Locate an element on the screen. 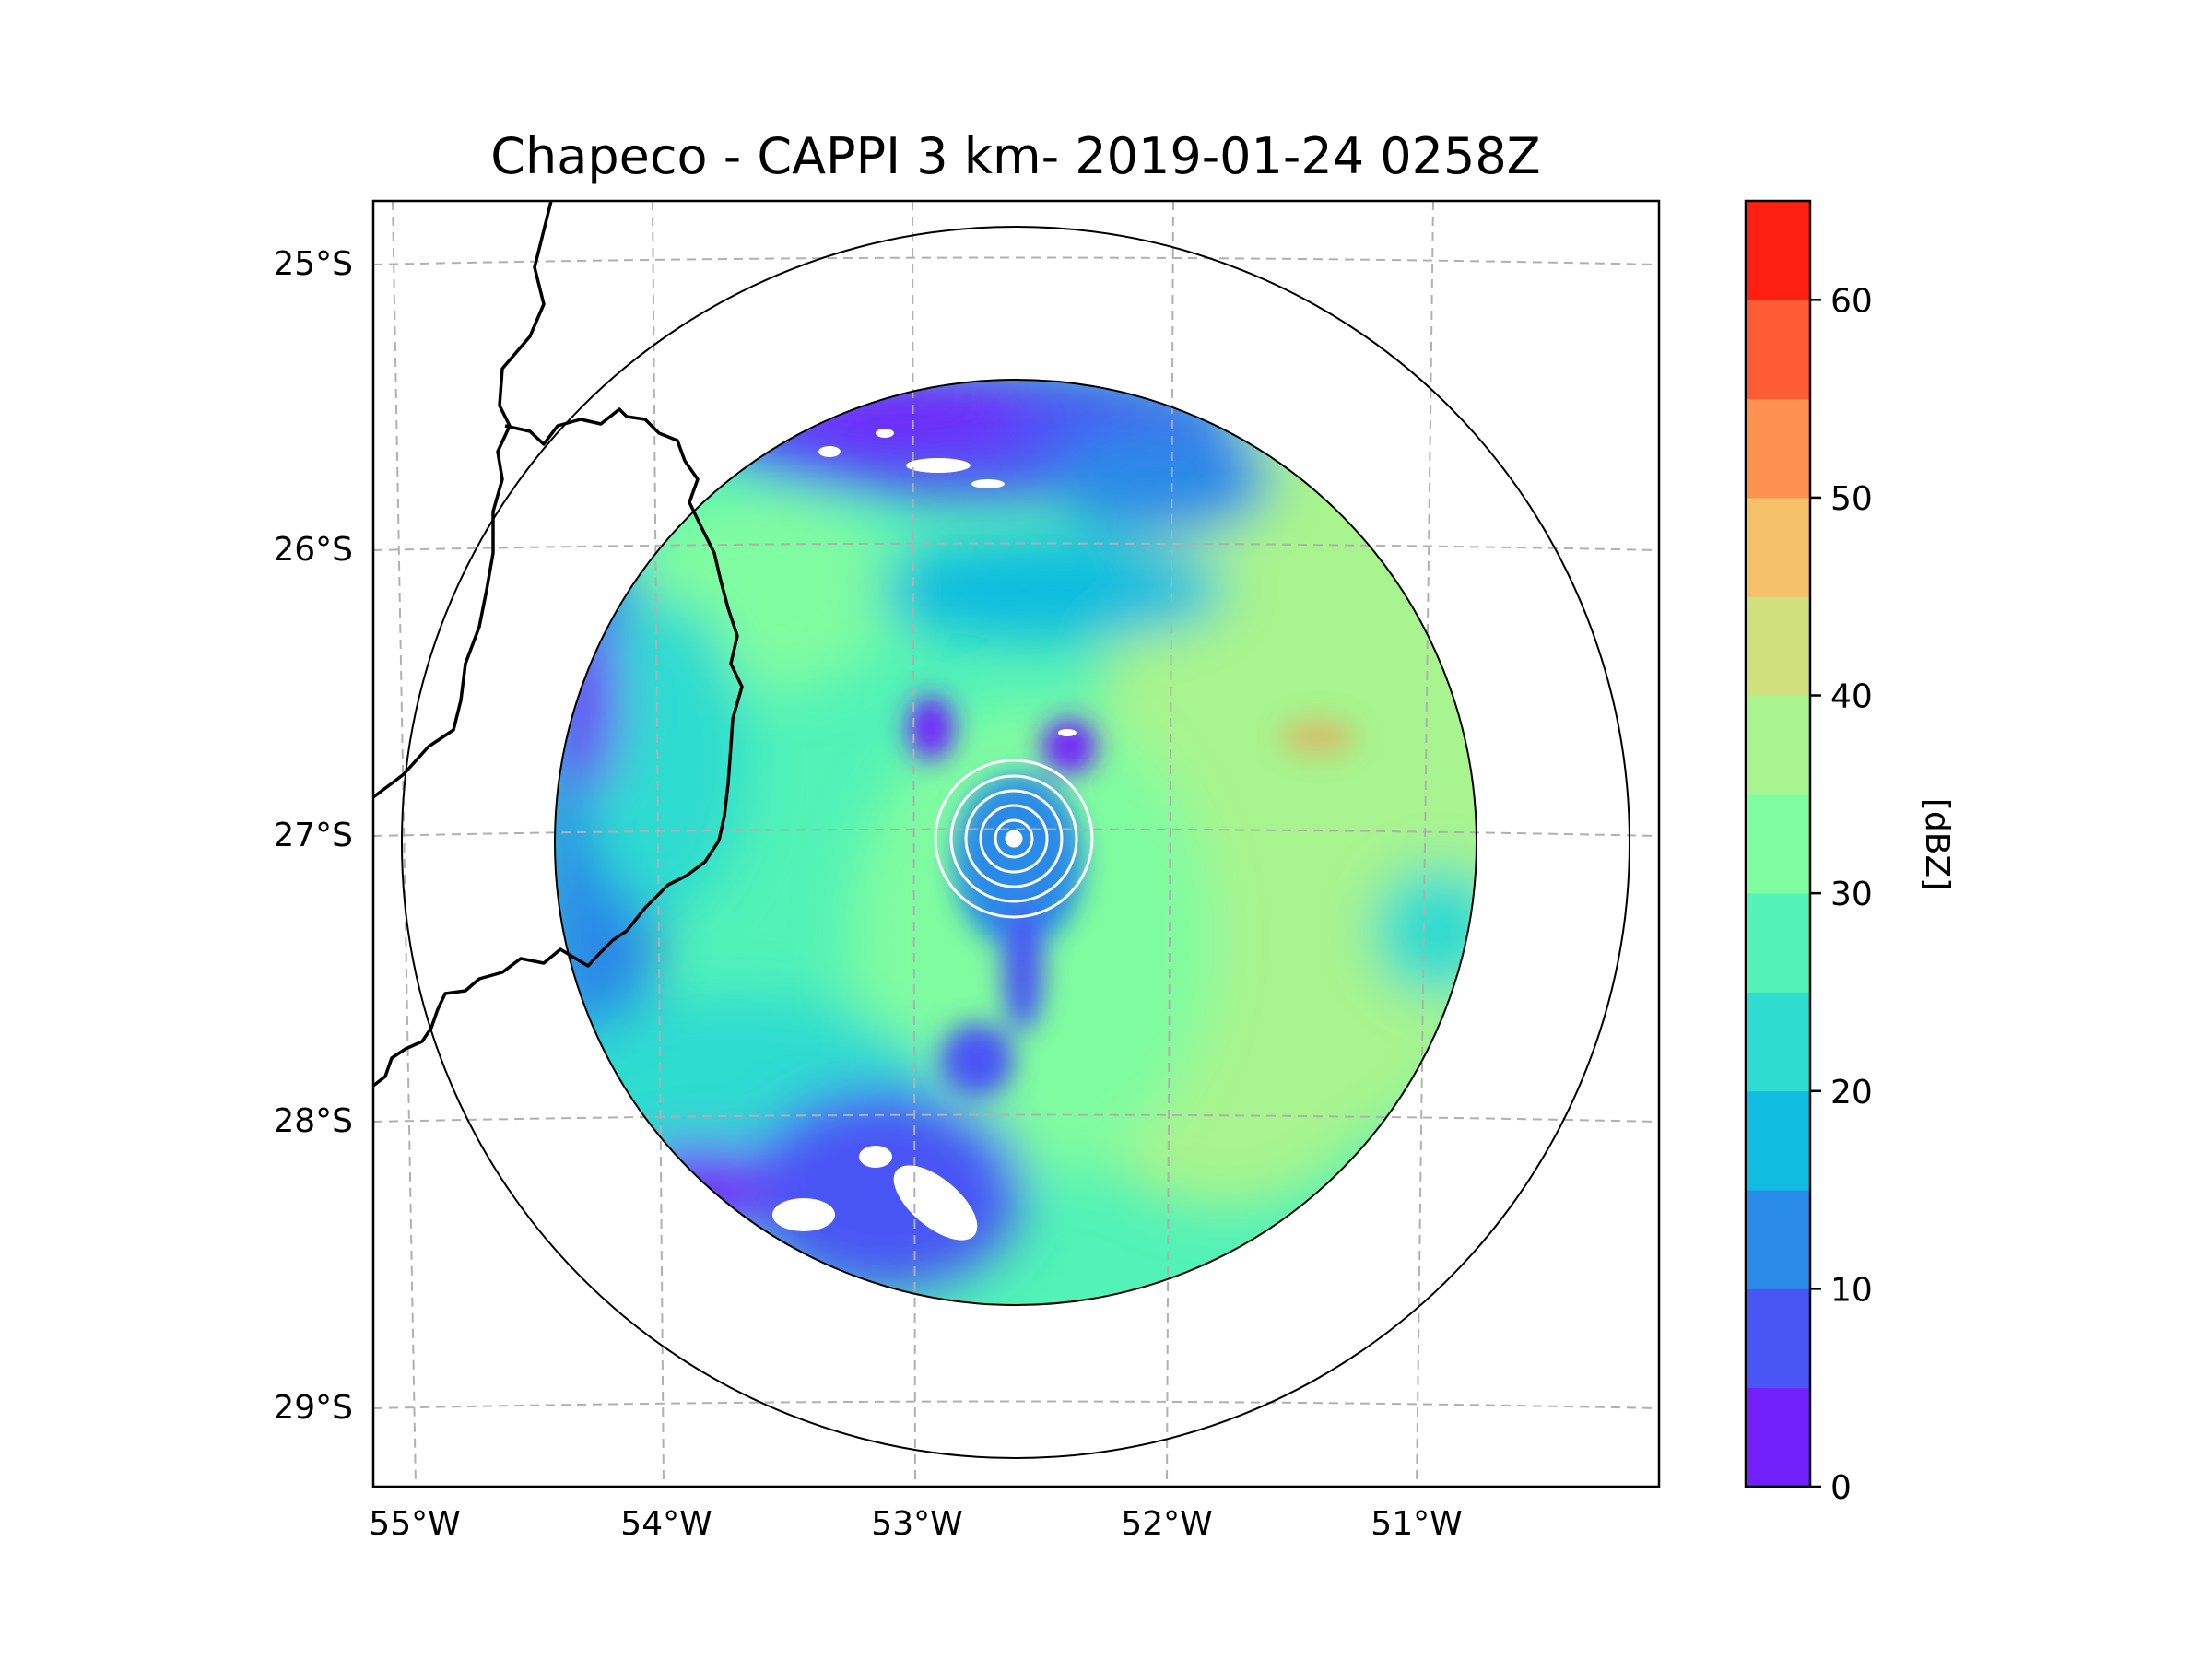 The width and height of the screenshot is (2212, 1659). lon-label-54w: 54°W is located at coordinates (666, 1524).